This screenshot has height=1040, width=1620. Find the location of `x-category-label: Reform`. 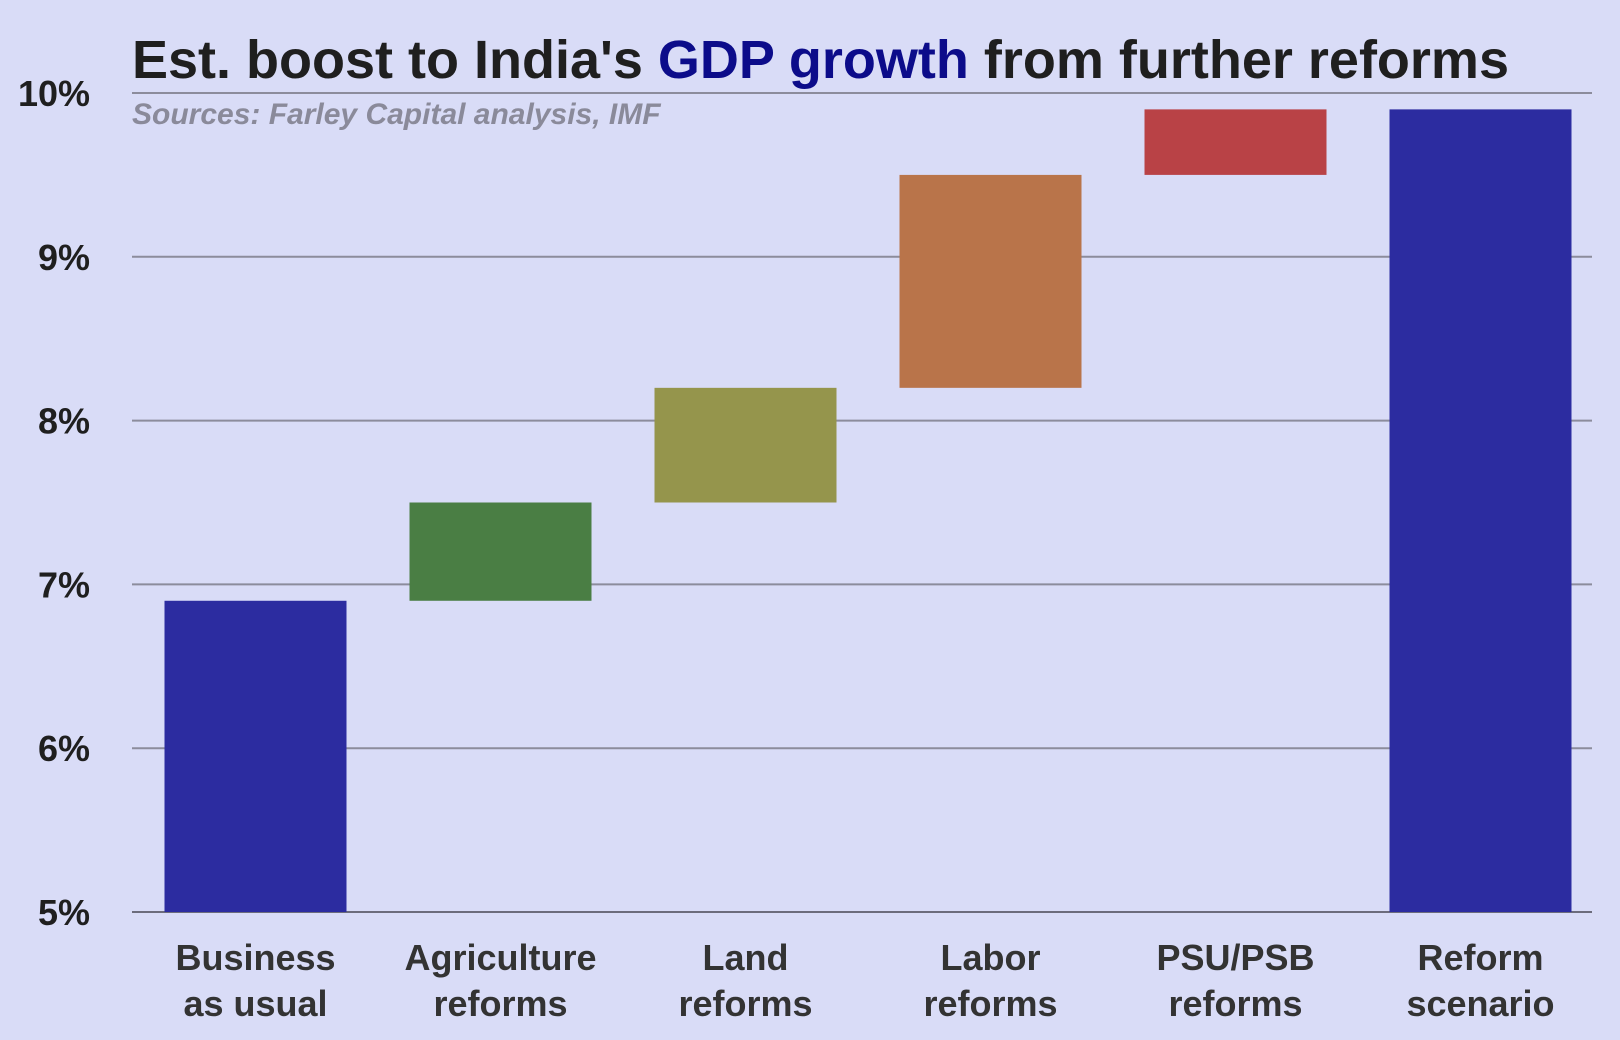

x-category-label: Reform is located at coordinates (1480, 957).